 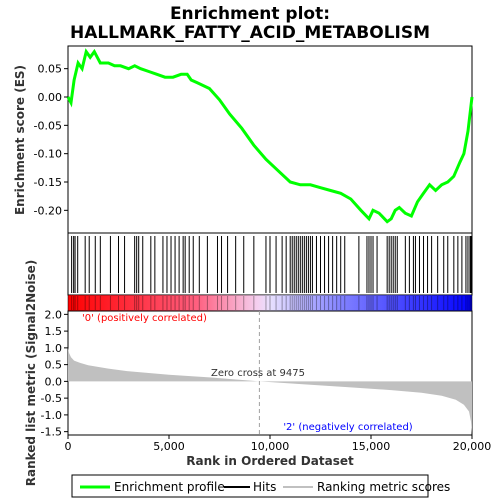 What do you see at coordinates (54, 373) in the screenshot?
I see `metric-y-ticks: 2.0 1.5 1.0 0.5 0.0 -0.5 -1.0 -1.5` at bounding box center [54, 373].